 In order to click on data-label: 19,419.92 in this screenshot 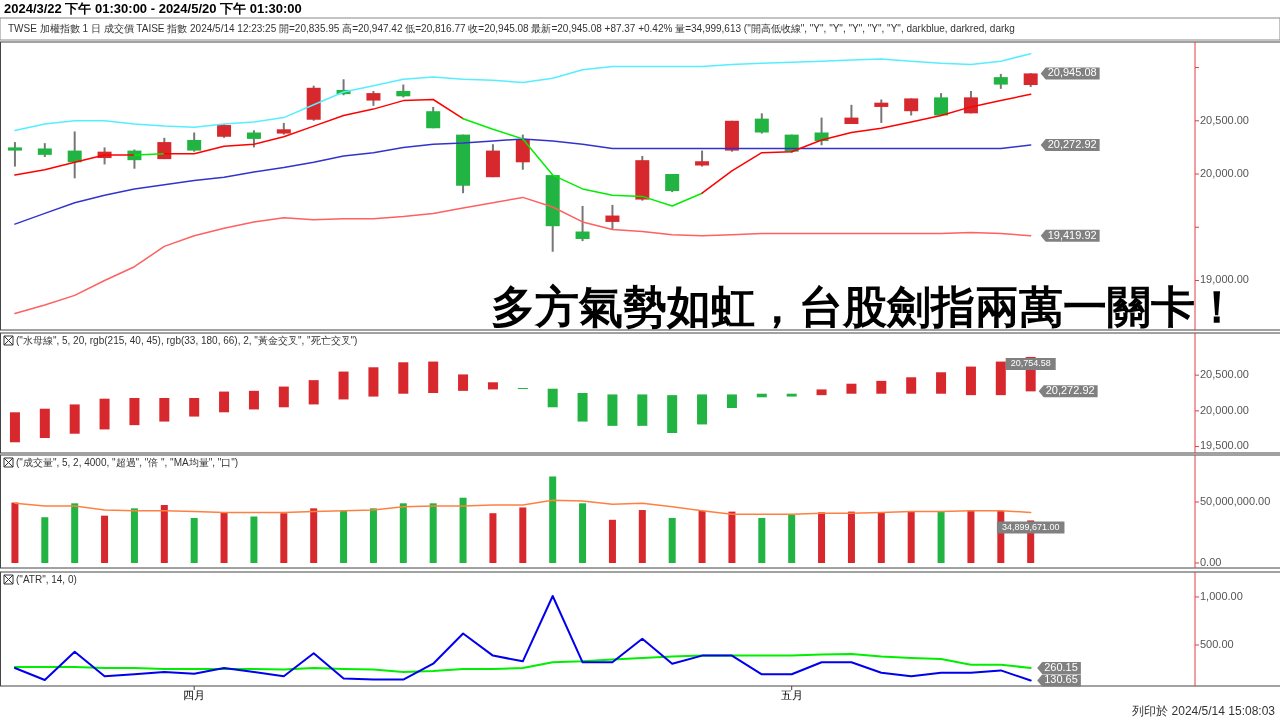, I will do `click(1072, 234)`.